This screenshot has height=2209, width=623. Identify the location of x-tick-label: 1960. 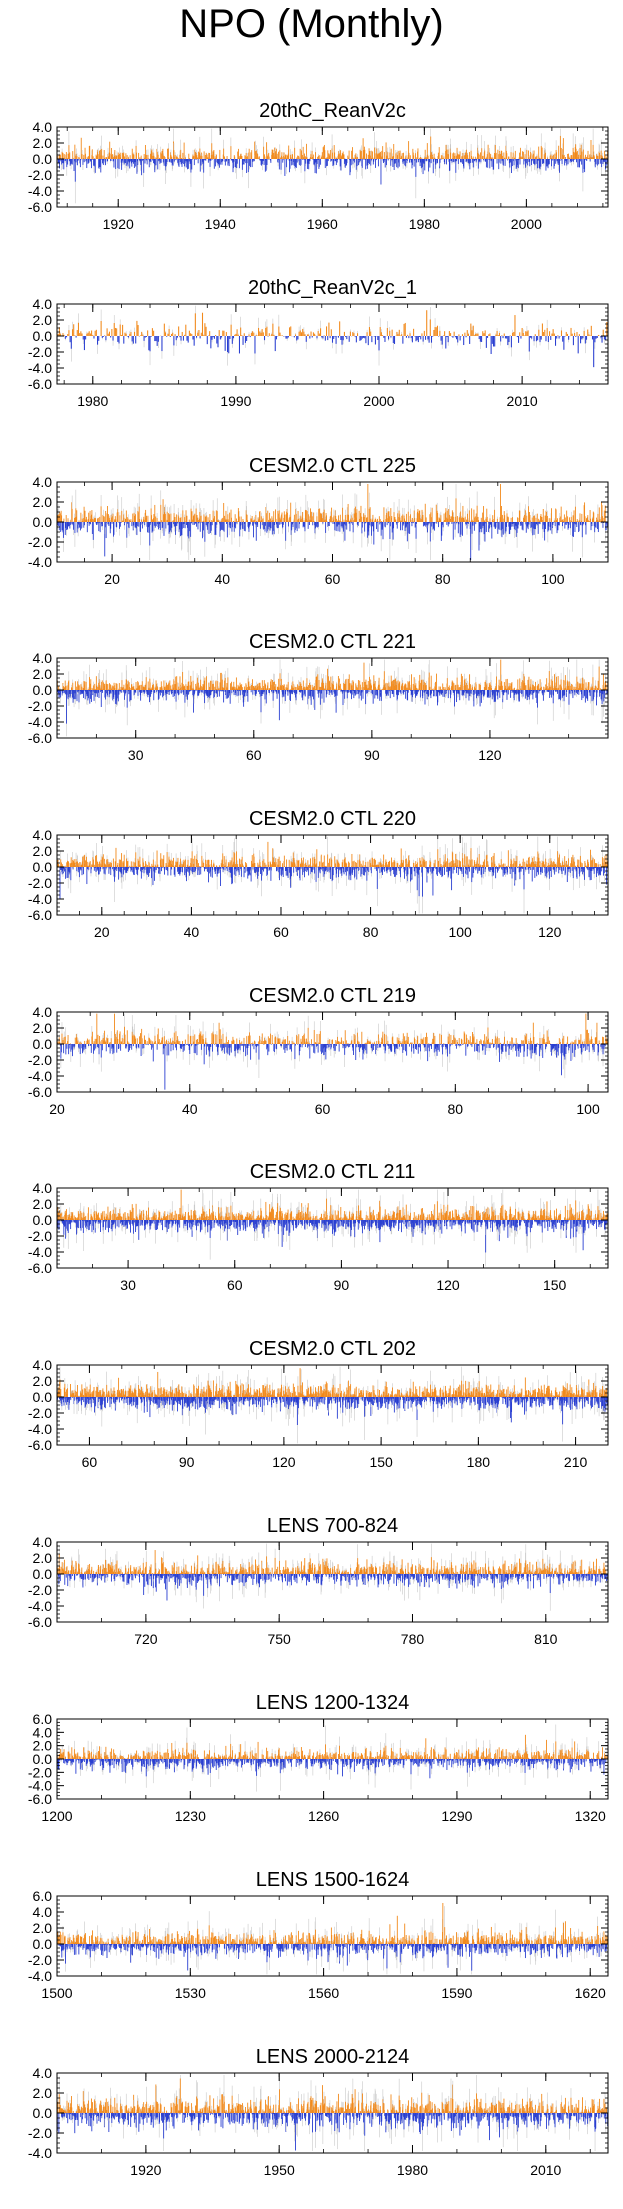
(322, 224).